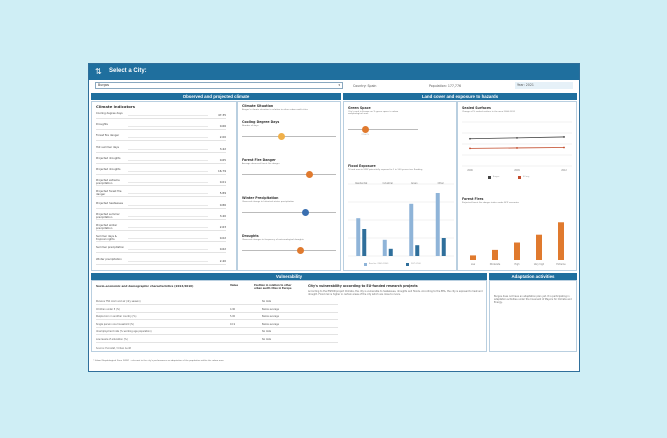 The height and width of the screenshot is (438, 667). I want to click on flood-exposure-title: Flood Exposure, so click(362, 166).